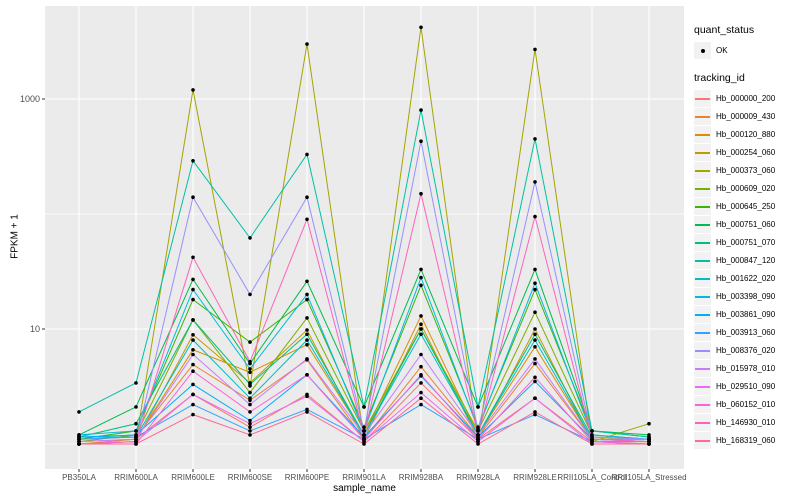  I want to click on legend-item-label: Hb_001622_020, so click(746, 278).